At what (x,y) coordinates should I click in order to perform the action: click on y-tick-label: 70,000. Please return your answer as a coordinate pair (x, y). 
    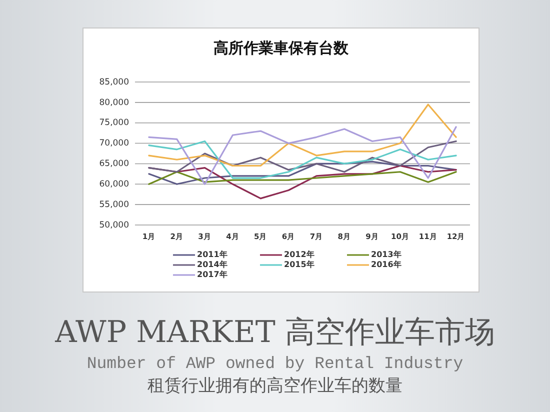
    Looking at the image, I should click on (114, 143).